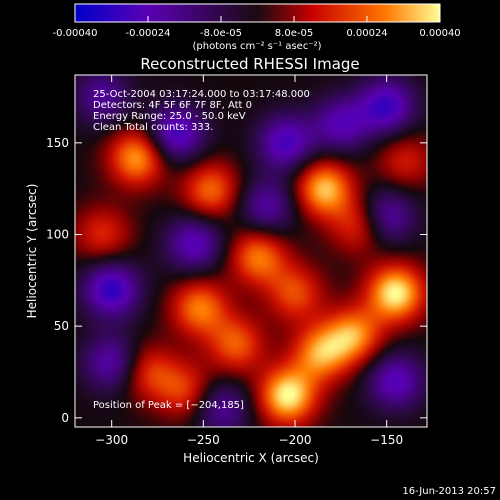 This screenshot has width=500, height=500. I want to click on x-tick-label: −200, so click(295, 440).